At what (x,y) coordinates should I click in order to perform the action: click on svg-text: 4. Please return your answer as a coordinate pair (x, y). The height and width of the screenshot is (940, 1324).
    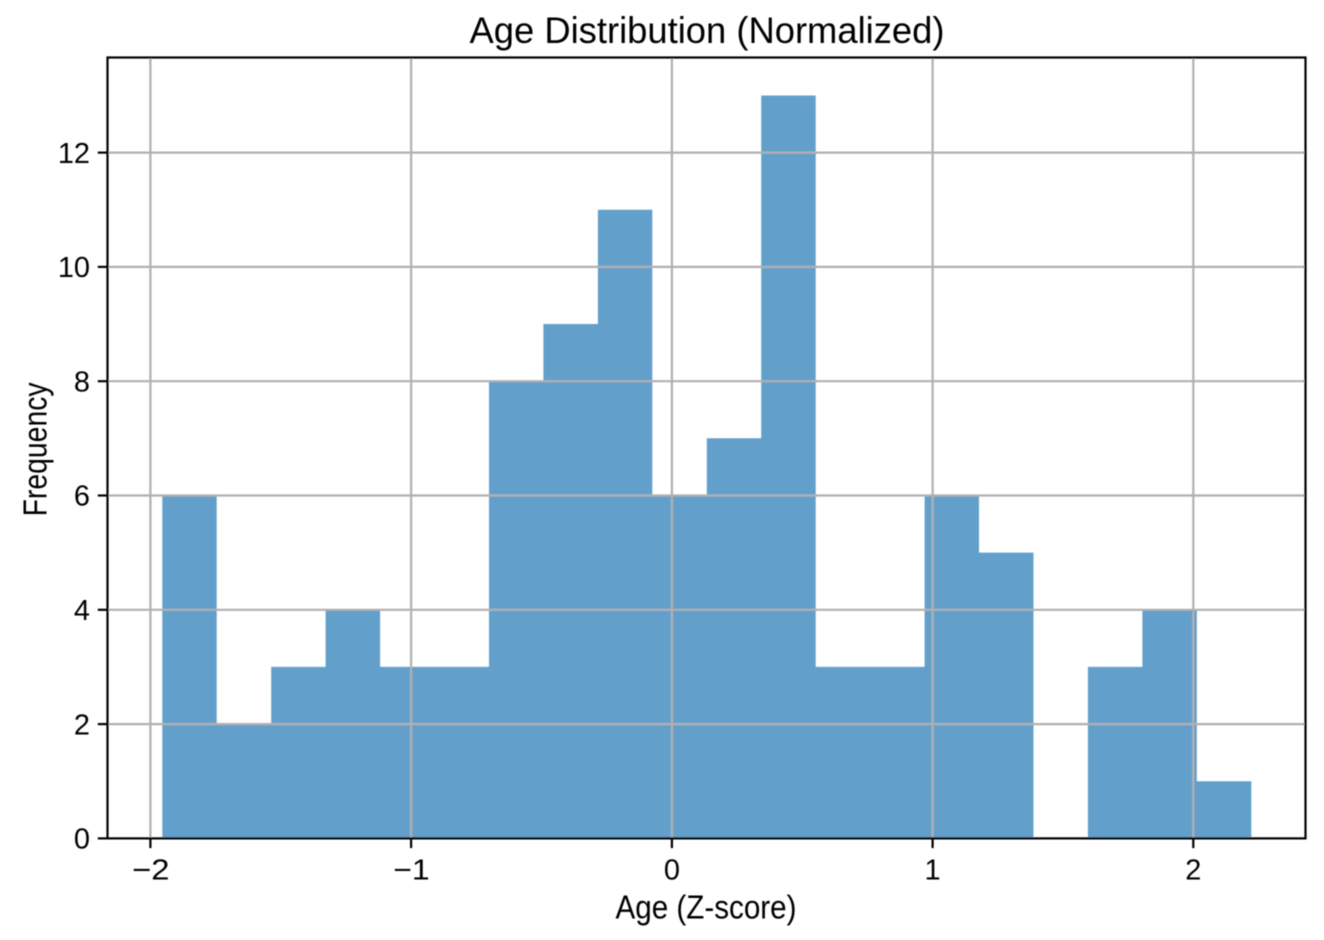
    Looking at the image, I should click on (82, 611).